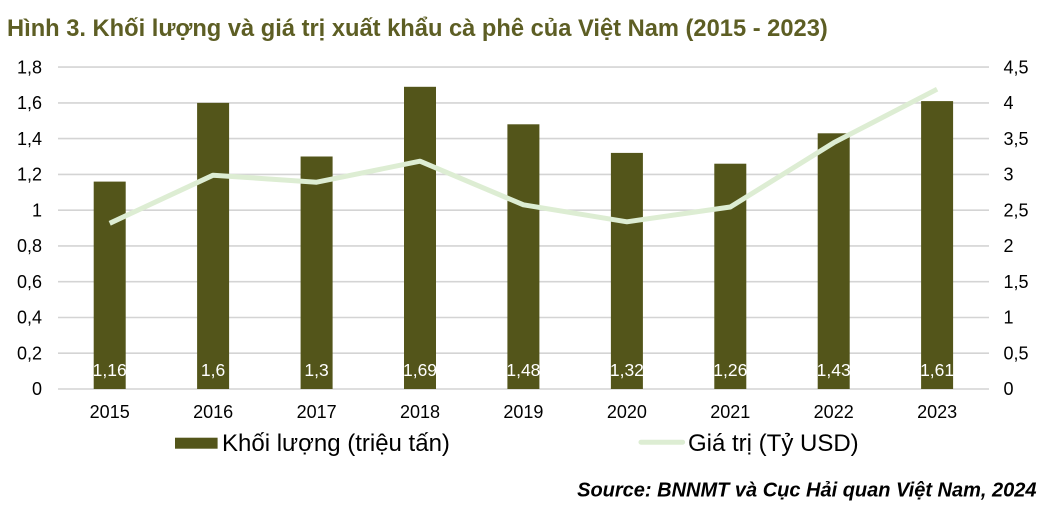  What do you see at coordinates (937, 370) in the screenshot?
I see `svg-text: 1,61` at bounding box center [937, 370].